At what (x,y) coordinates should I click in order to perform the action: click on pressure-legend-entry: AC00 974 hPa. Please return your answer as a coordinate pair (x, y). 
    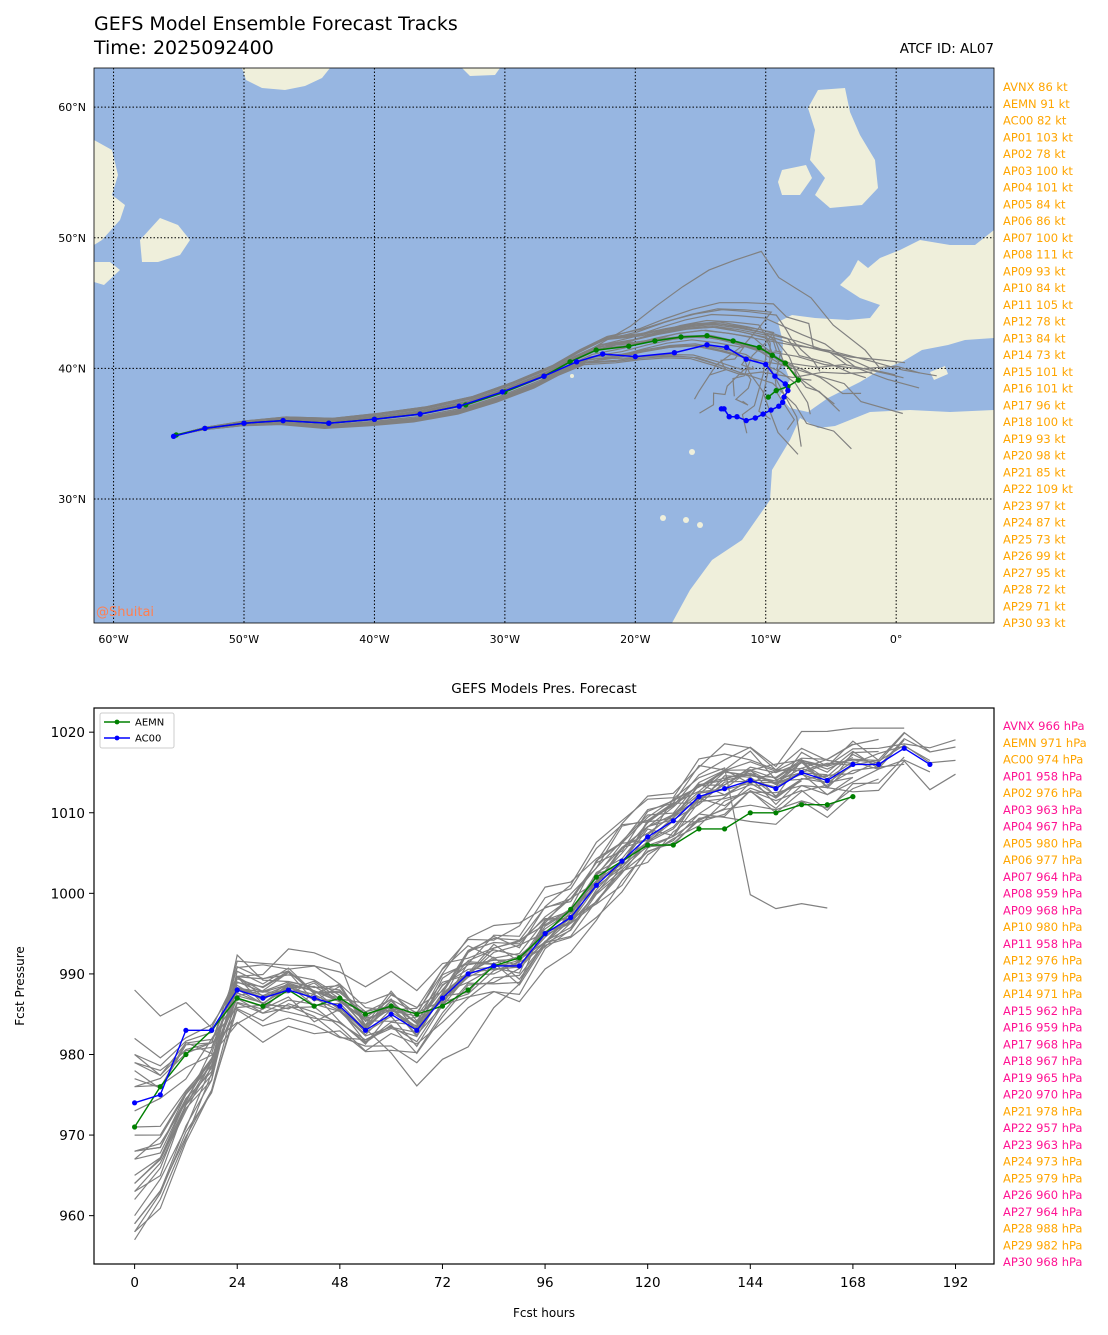
    Looking at the image, I should click on (1043, 760).